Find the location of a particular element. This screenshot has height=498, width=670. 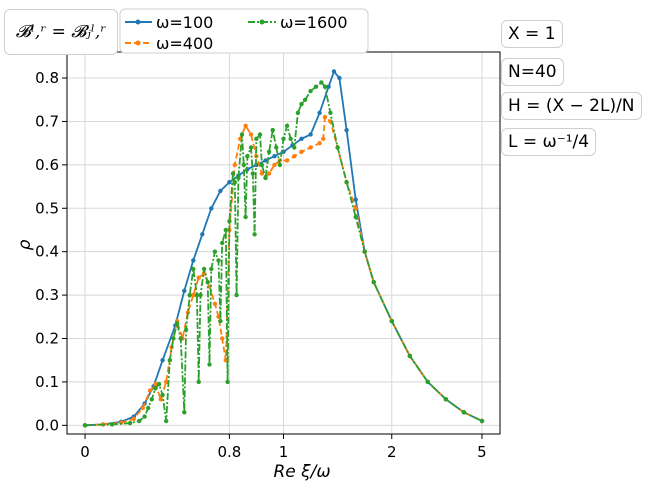

param-h: H = (X − 2L)/N is located at coordinates (571, 106).